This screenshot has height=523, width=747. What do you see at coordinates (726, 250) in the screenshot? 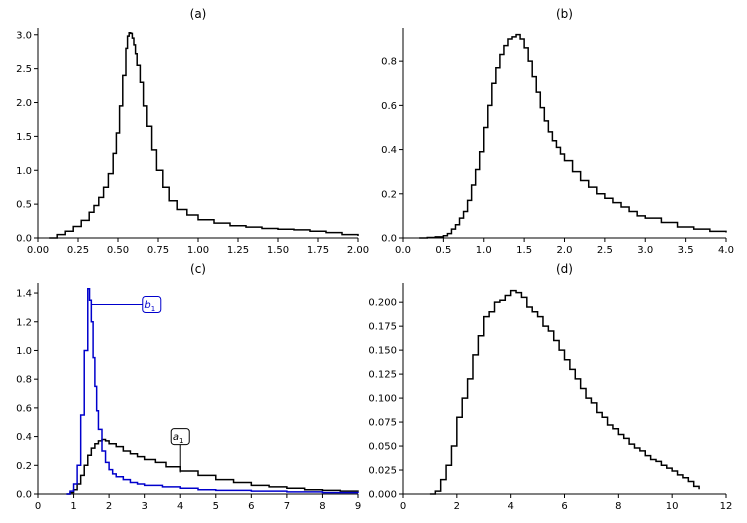
I see `x-tick-label: 4.0` at bounding box center [726, 250].